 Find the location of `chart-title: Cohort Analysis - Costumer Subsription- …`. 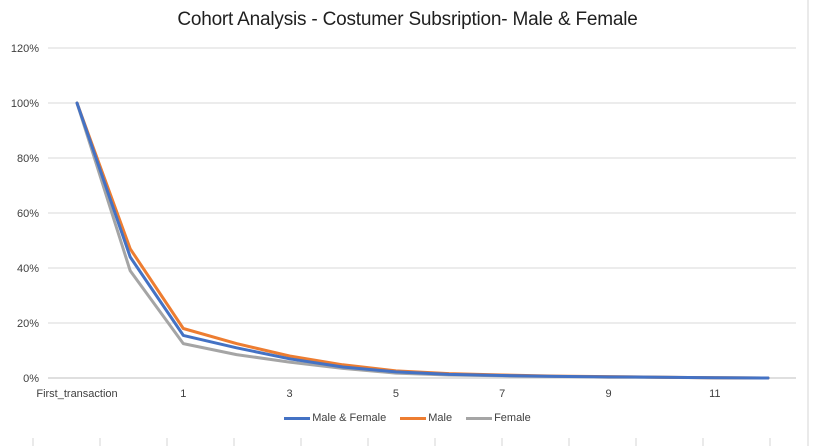

chart-title: Cohort Analysis - Costumer Subsription- … is located at coordinates (407, 19).